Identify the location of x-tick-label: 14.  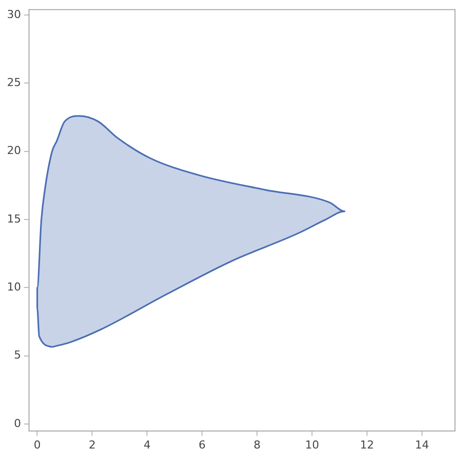
(422, 445).